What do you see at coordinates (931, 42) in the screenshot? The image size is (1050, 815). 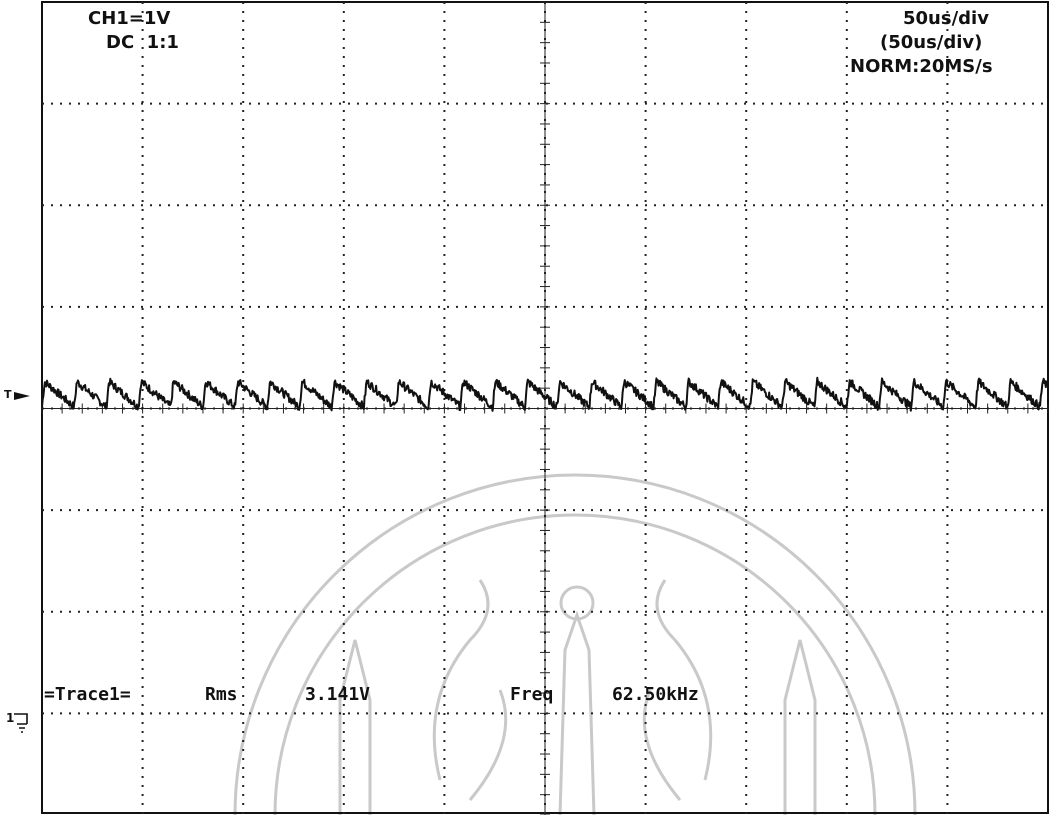 I see `timebase-zoom: (50us/div)` at bounding box center [931, 42].